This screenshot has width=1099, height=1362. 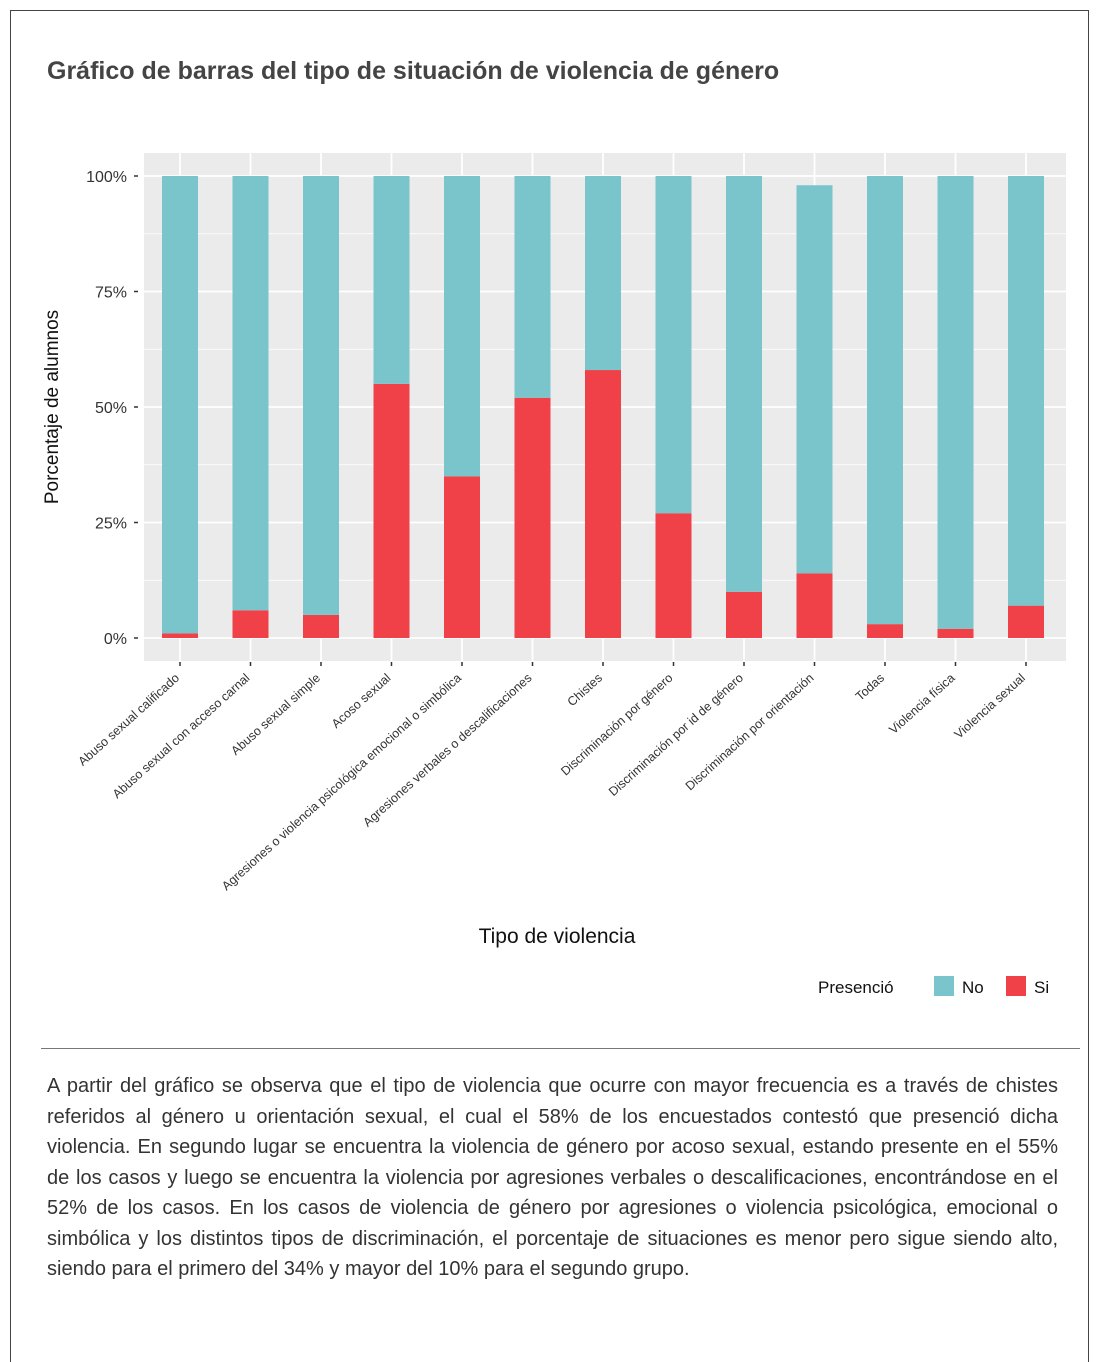 I want to click on x-tick-label: Discriminación por orientación, so click(x=750, y=732).